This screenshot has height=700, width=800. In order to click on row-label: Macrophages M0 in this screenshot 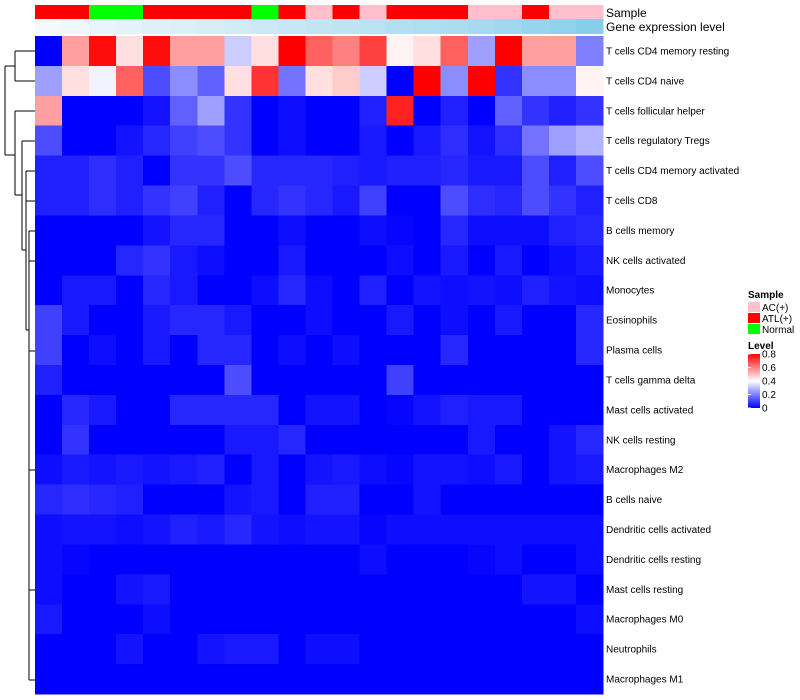, I will do `click(645, 620)`.